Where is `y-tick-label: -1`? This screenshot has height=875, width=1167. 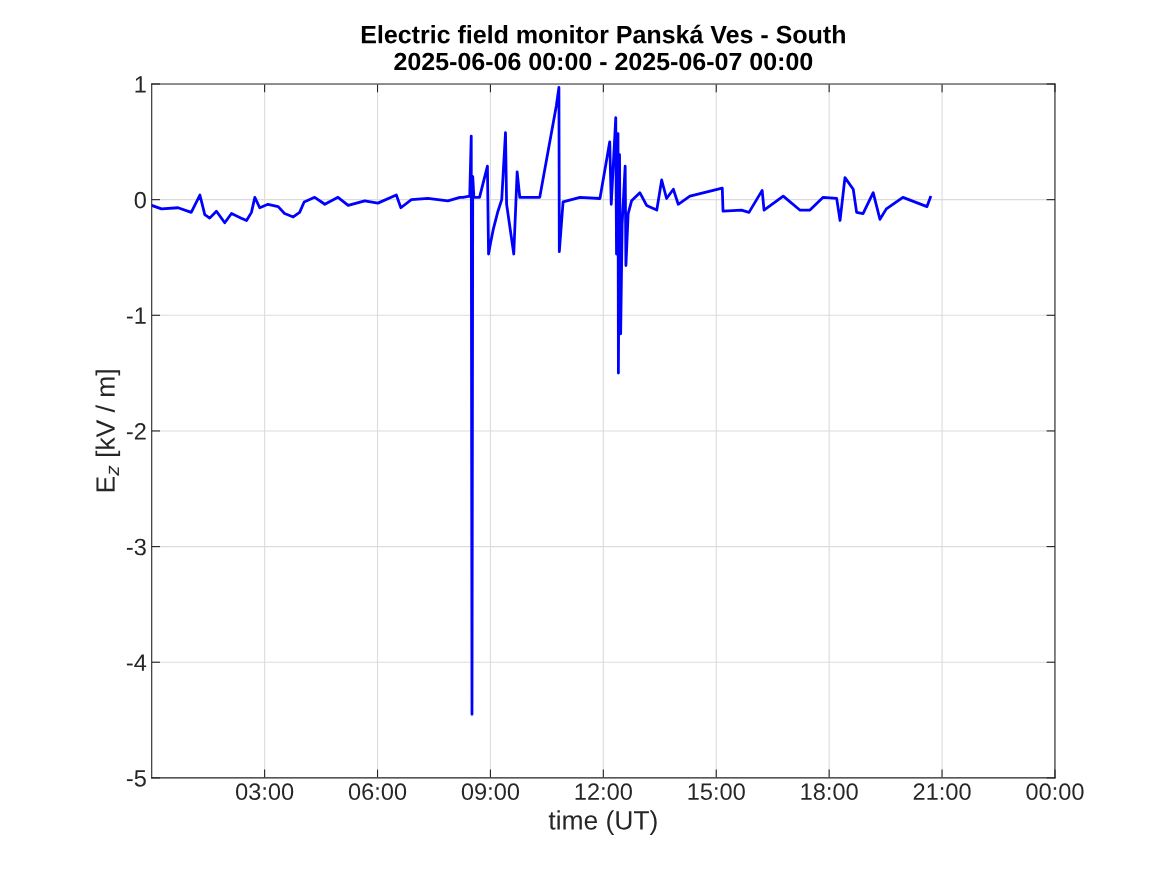
y-tick-label: -1 is located at coordinates (136, 315).